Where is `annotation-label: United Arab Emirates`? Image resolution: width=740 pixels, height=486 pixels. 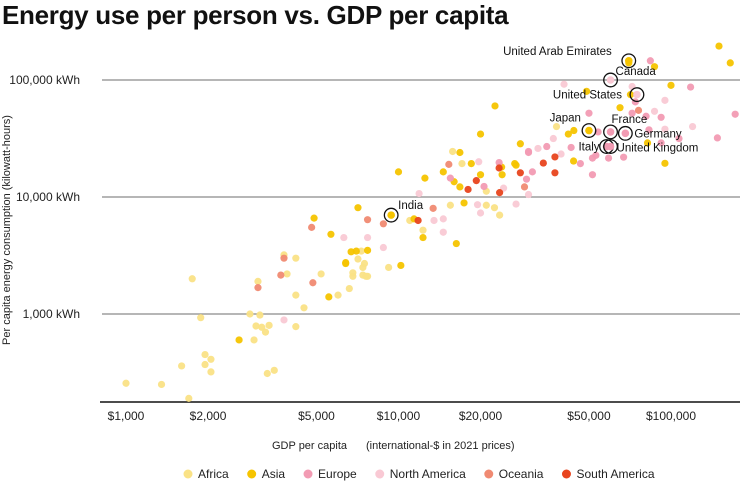
annotation-label: United Arab Emirates is located at coordinates (557, 52).